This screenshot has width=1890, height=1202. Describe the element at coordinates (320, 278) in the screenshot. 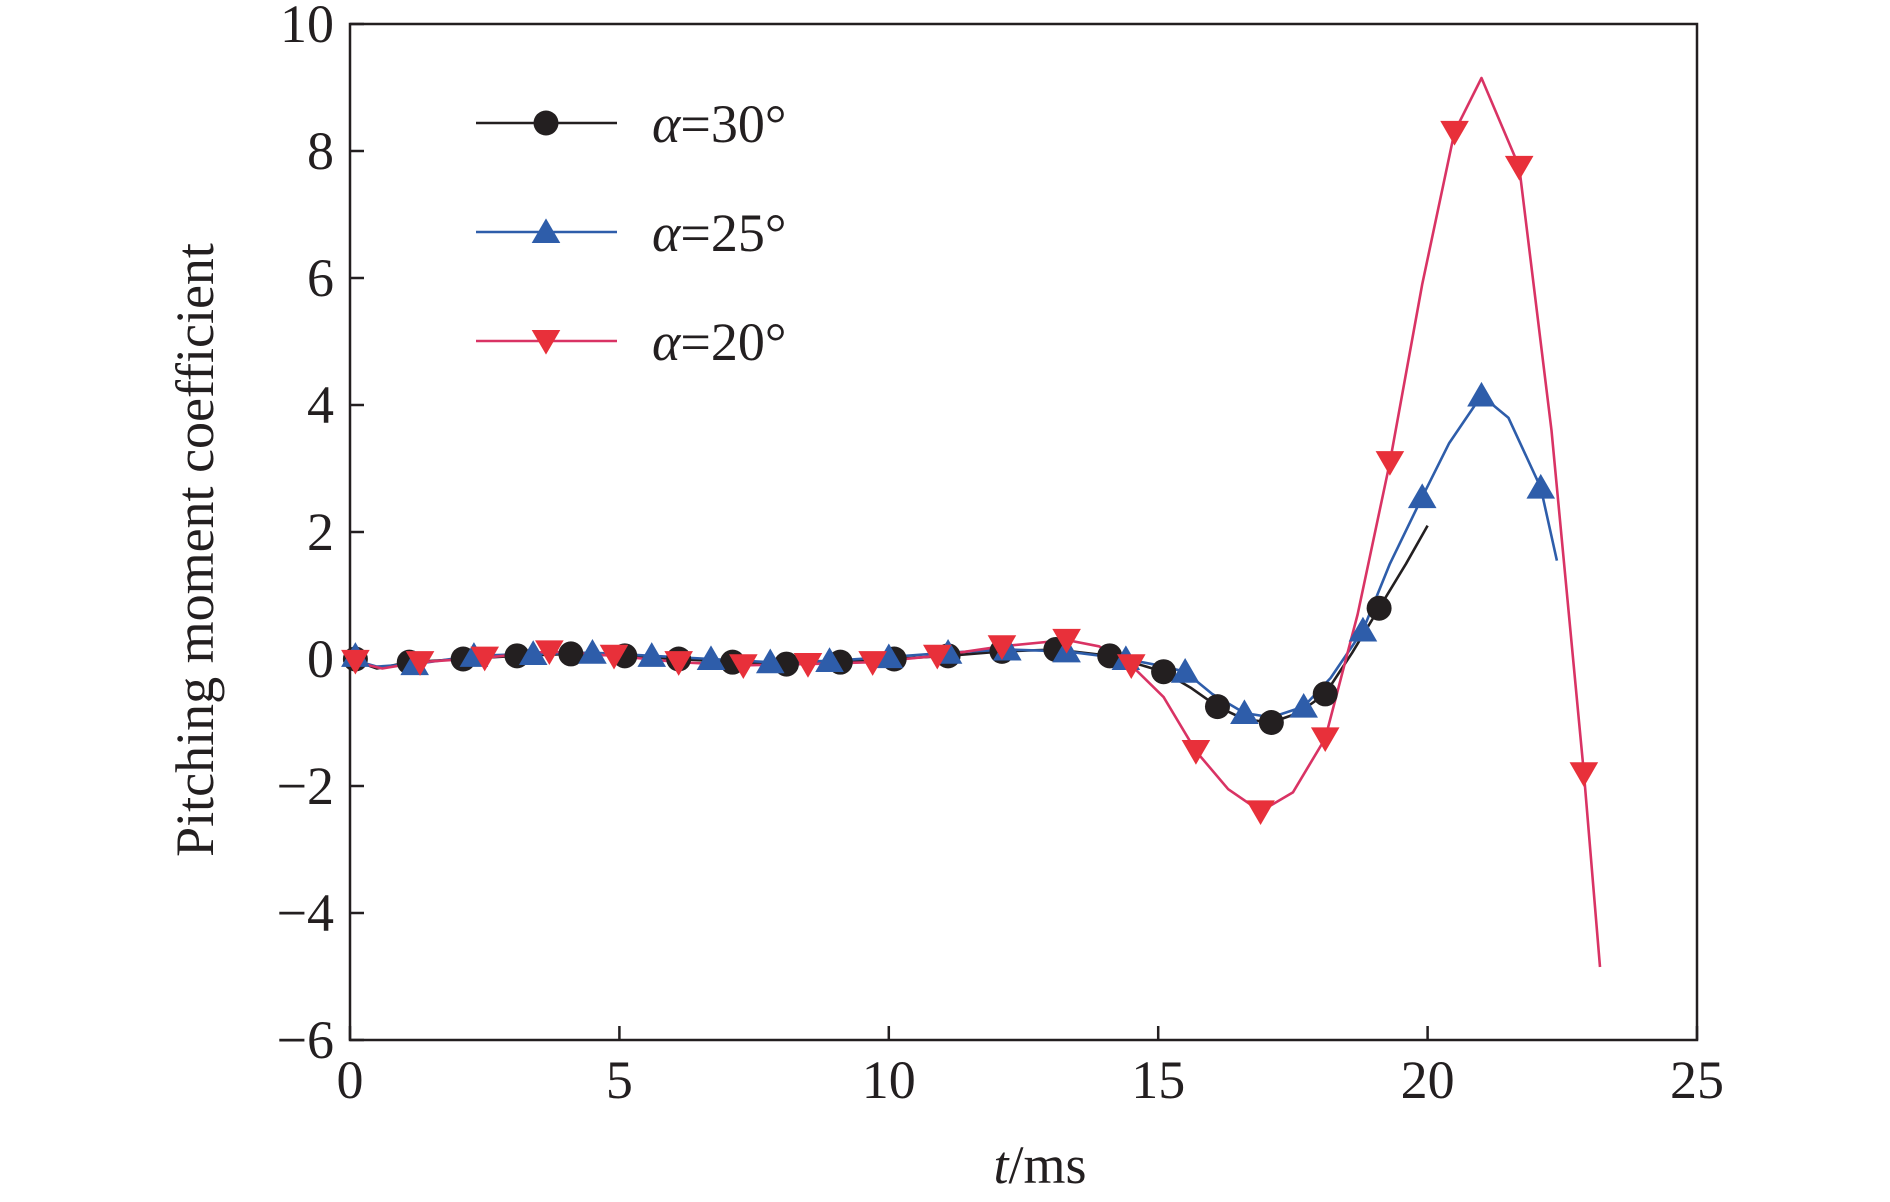

I see `y-tick-label: 6` at that location.